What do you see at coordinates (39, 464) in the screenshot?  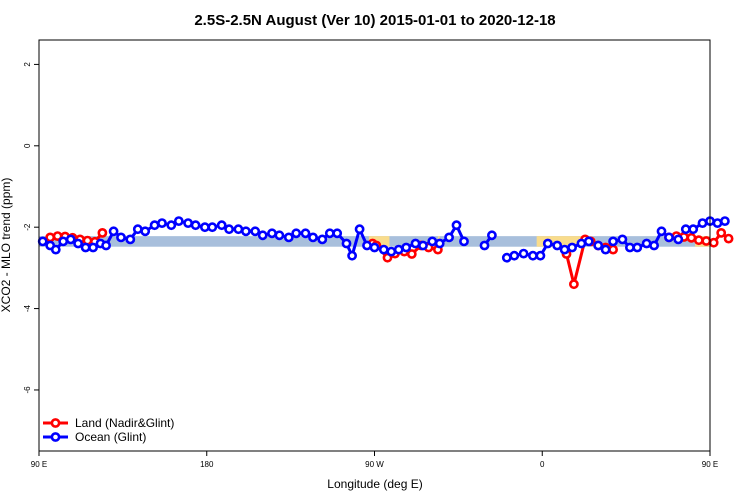 I see `x-tick-label-0: 90 E` at bounding box center [39, 464].